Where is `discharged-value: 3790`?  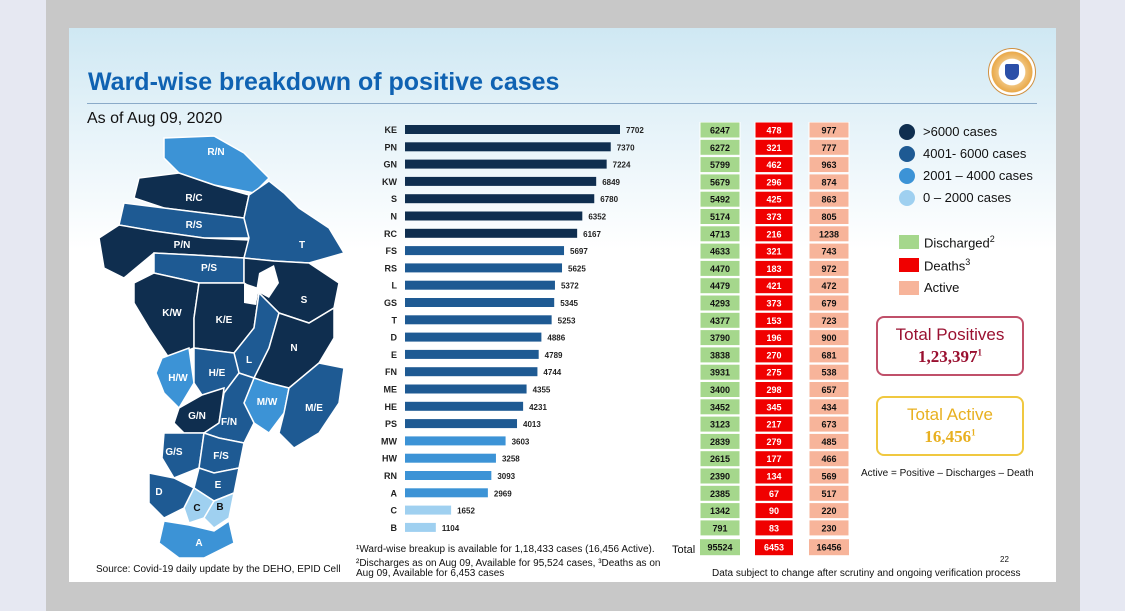 discharged-value: 3790 is located at coordinates (720, 338).